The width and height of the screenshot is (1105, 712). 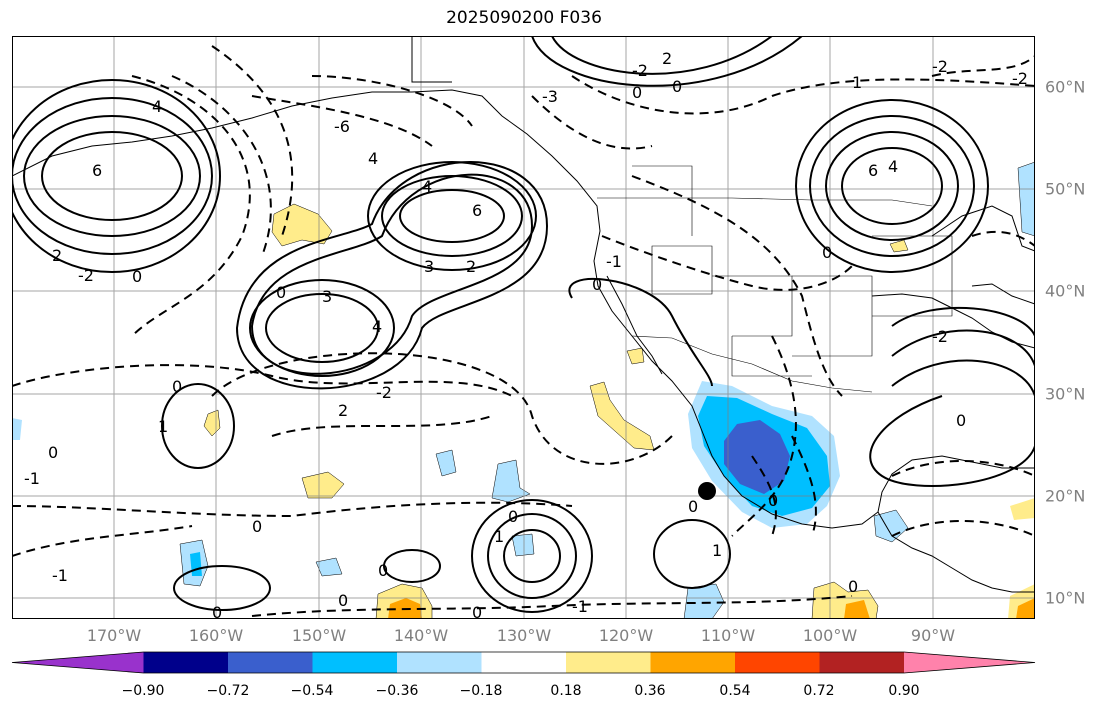 I want to click on lon-label: 120°W, so click(x=626, y=635).